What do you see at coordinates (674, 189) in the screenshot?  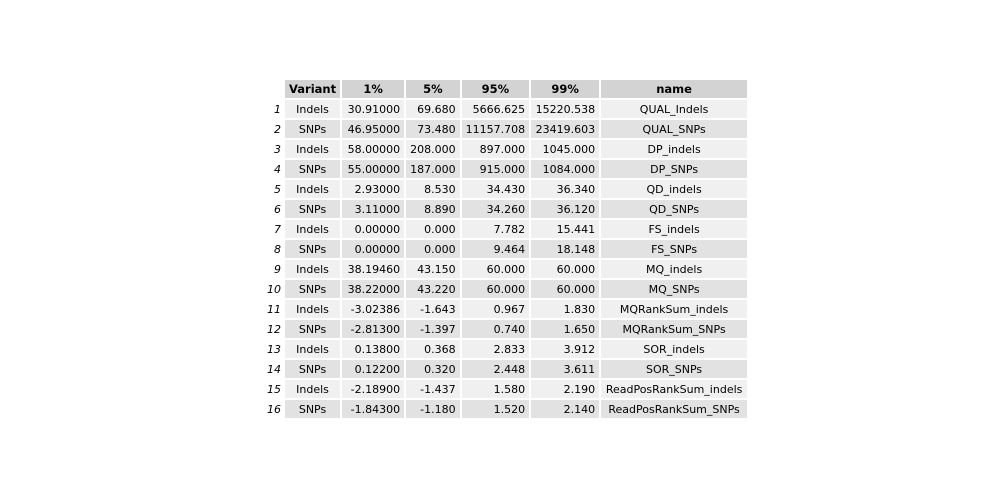 I see `name-cell: QD_indels` at bounding box center [674, 189].